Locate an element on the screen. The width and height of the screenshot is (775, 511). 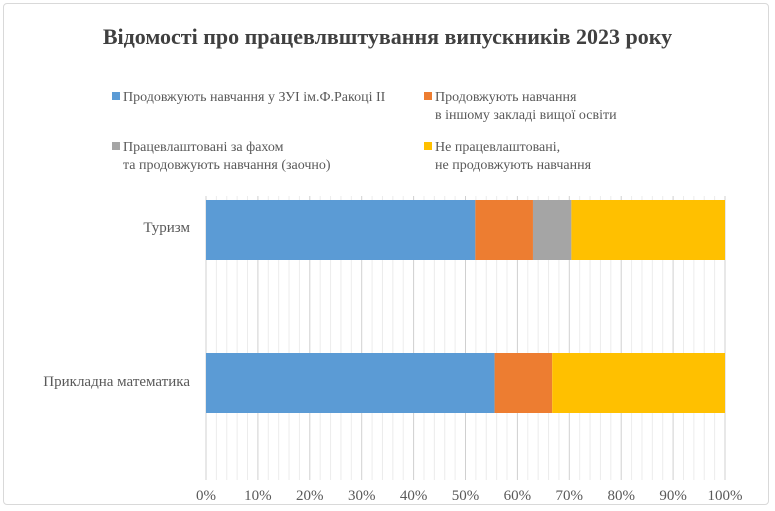
x-tick-label: 0% is located at coordinates (206, 496).